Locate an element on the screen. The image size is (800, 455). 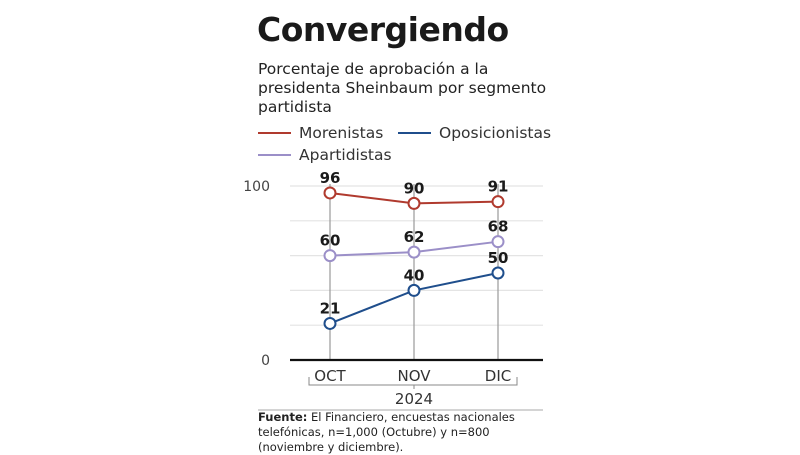
legend-swatch-morenistas is located at coordinates (274, 133).